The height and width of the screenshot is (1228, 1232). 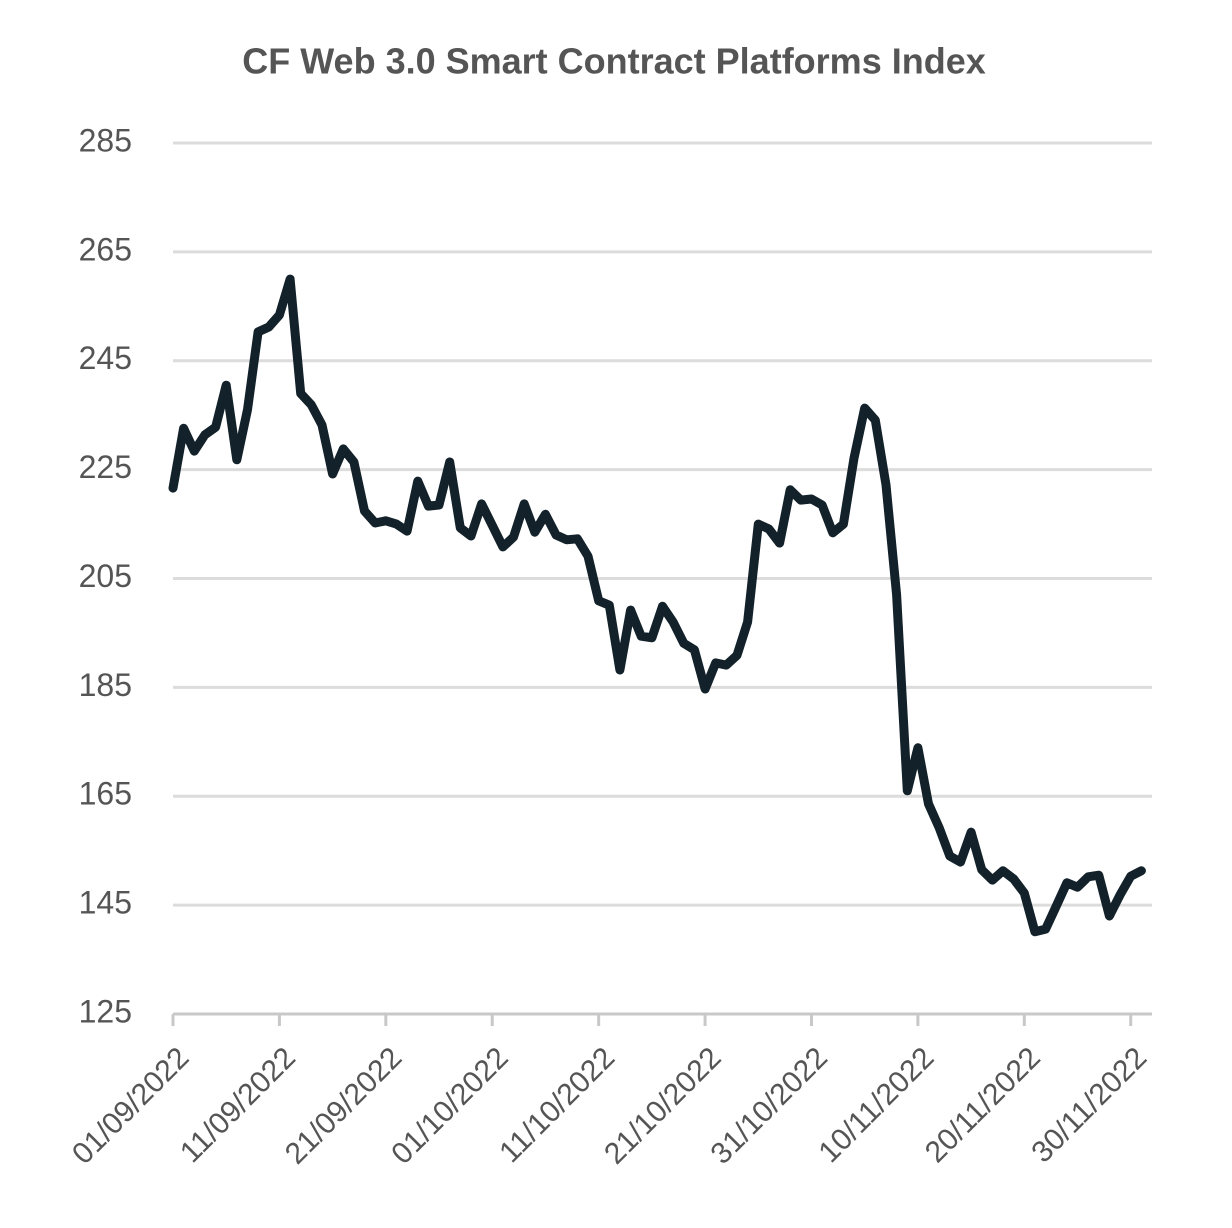 What do you see at coordinates (105, 1011) in the screenshot?
I see `y-tick-label: 125` at bounding box center [105, 1011].